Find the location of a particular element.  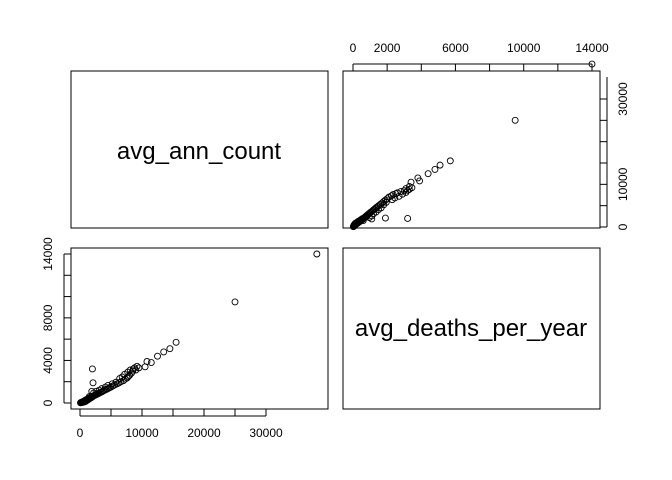

right-tick-label: 10000 is located at coordinates (623, 184).